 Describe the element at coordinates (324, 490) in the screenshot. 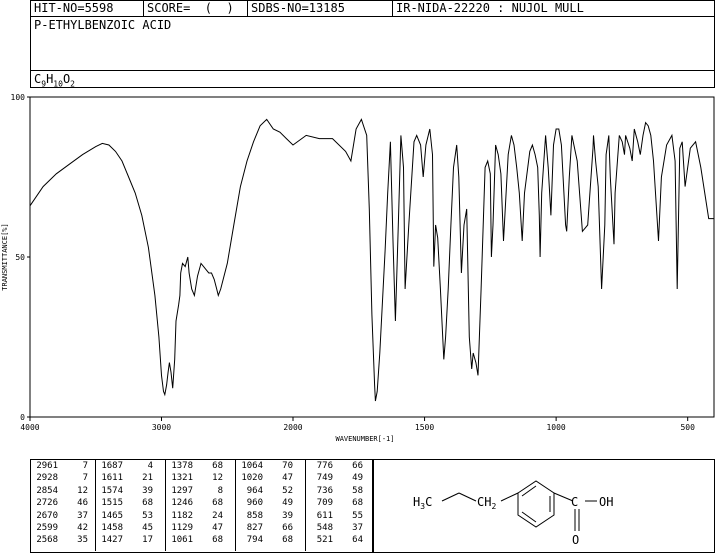

I see `peak-wavenumber: 736` at that location.